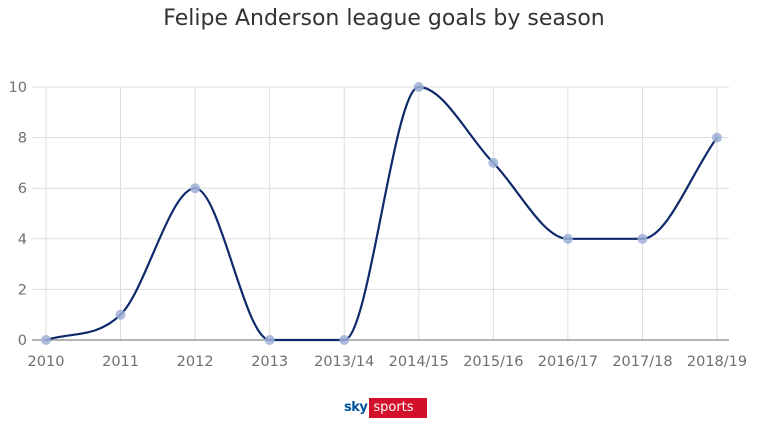  I want to click on x-tick-label: 2013/14, so click(344, 362).